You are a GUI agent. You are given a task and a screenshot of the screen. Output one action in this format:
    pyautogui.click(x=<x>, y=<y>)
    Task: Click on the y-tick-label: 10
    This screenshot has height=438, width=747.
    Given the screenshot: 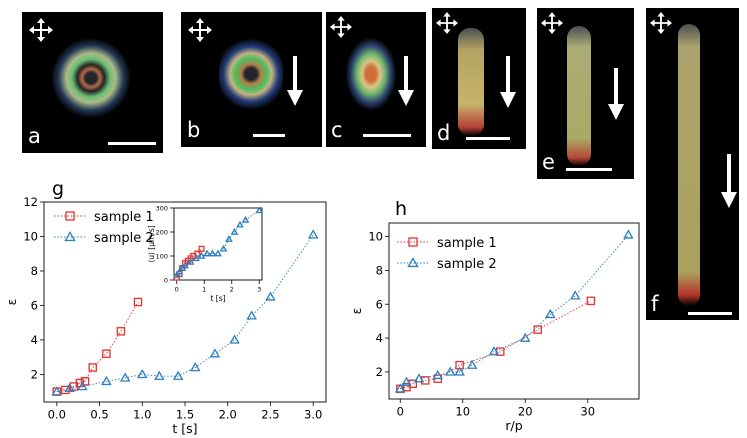 What is the action you would take?
    pyautogui.click(x=375, y=237)
    